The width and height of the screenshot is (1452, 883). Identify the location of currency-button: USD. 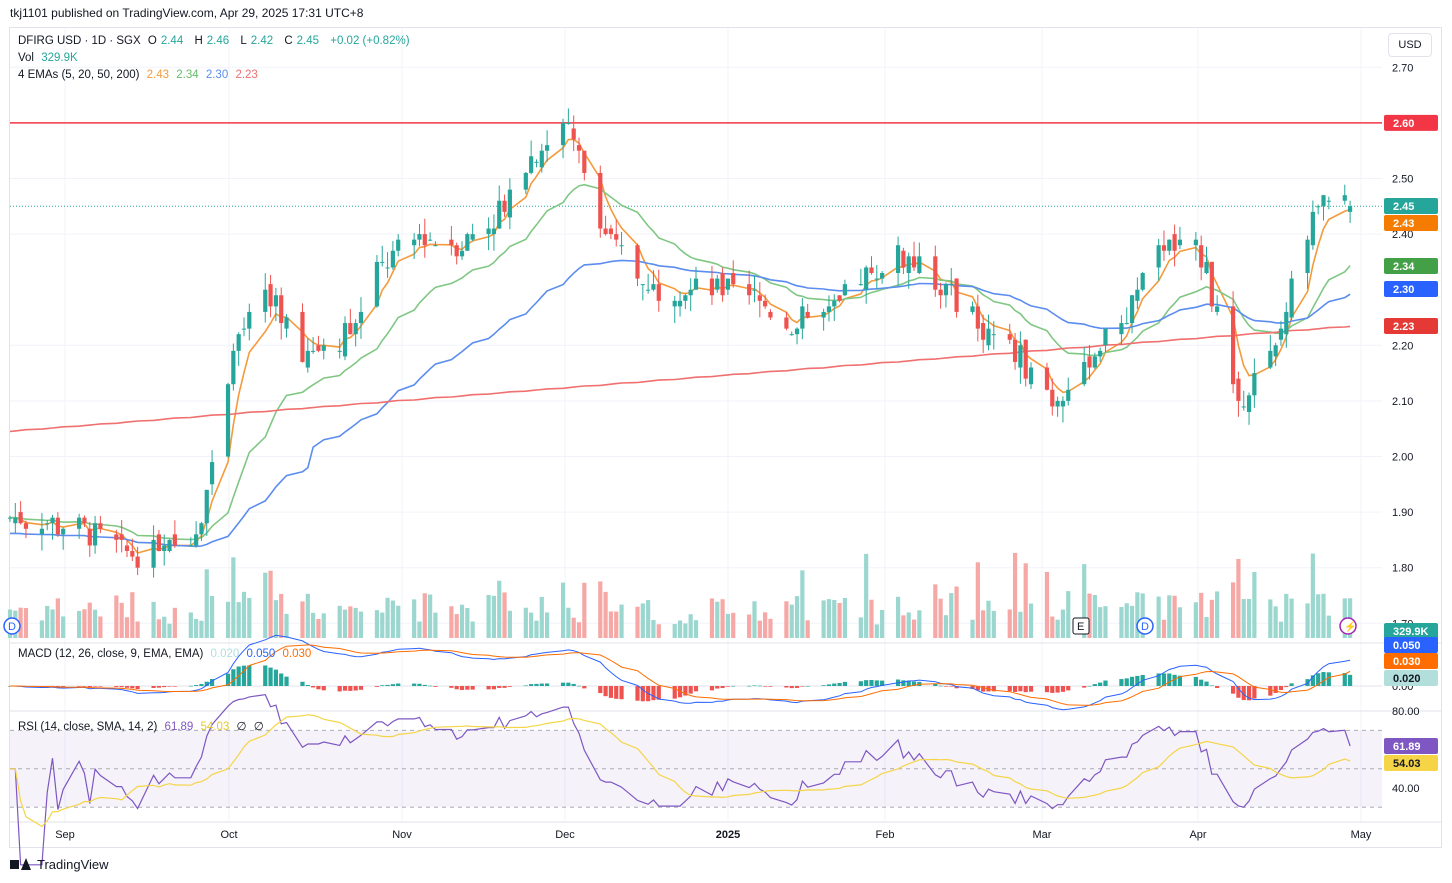
(1410, 45).